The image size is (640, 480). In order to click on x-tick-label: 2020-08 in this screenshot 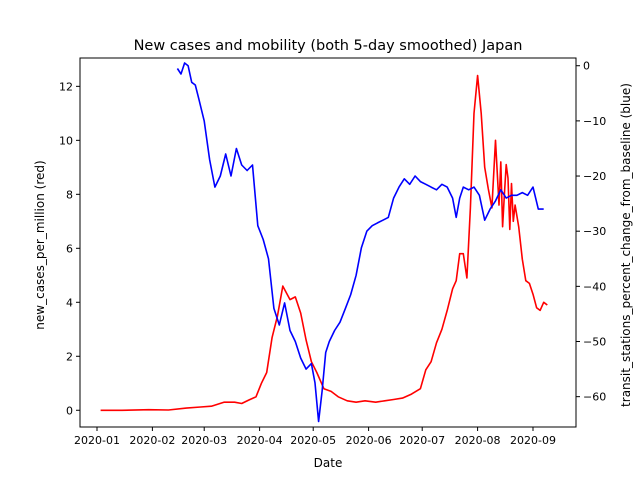, I will do `click(478, 440)`.